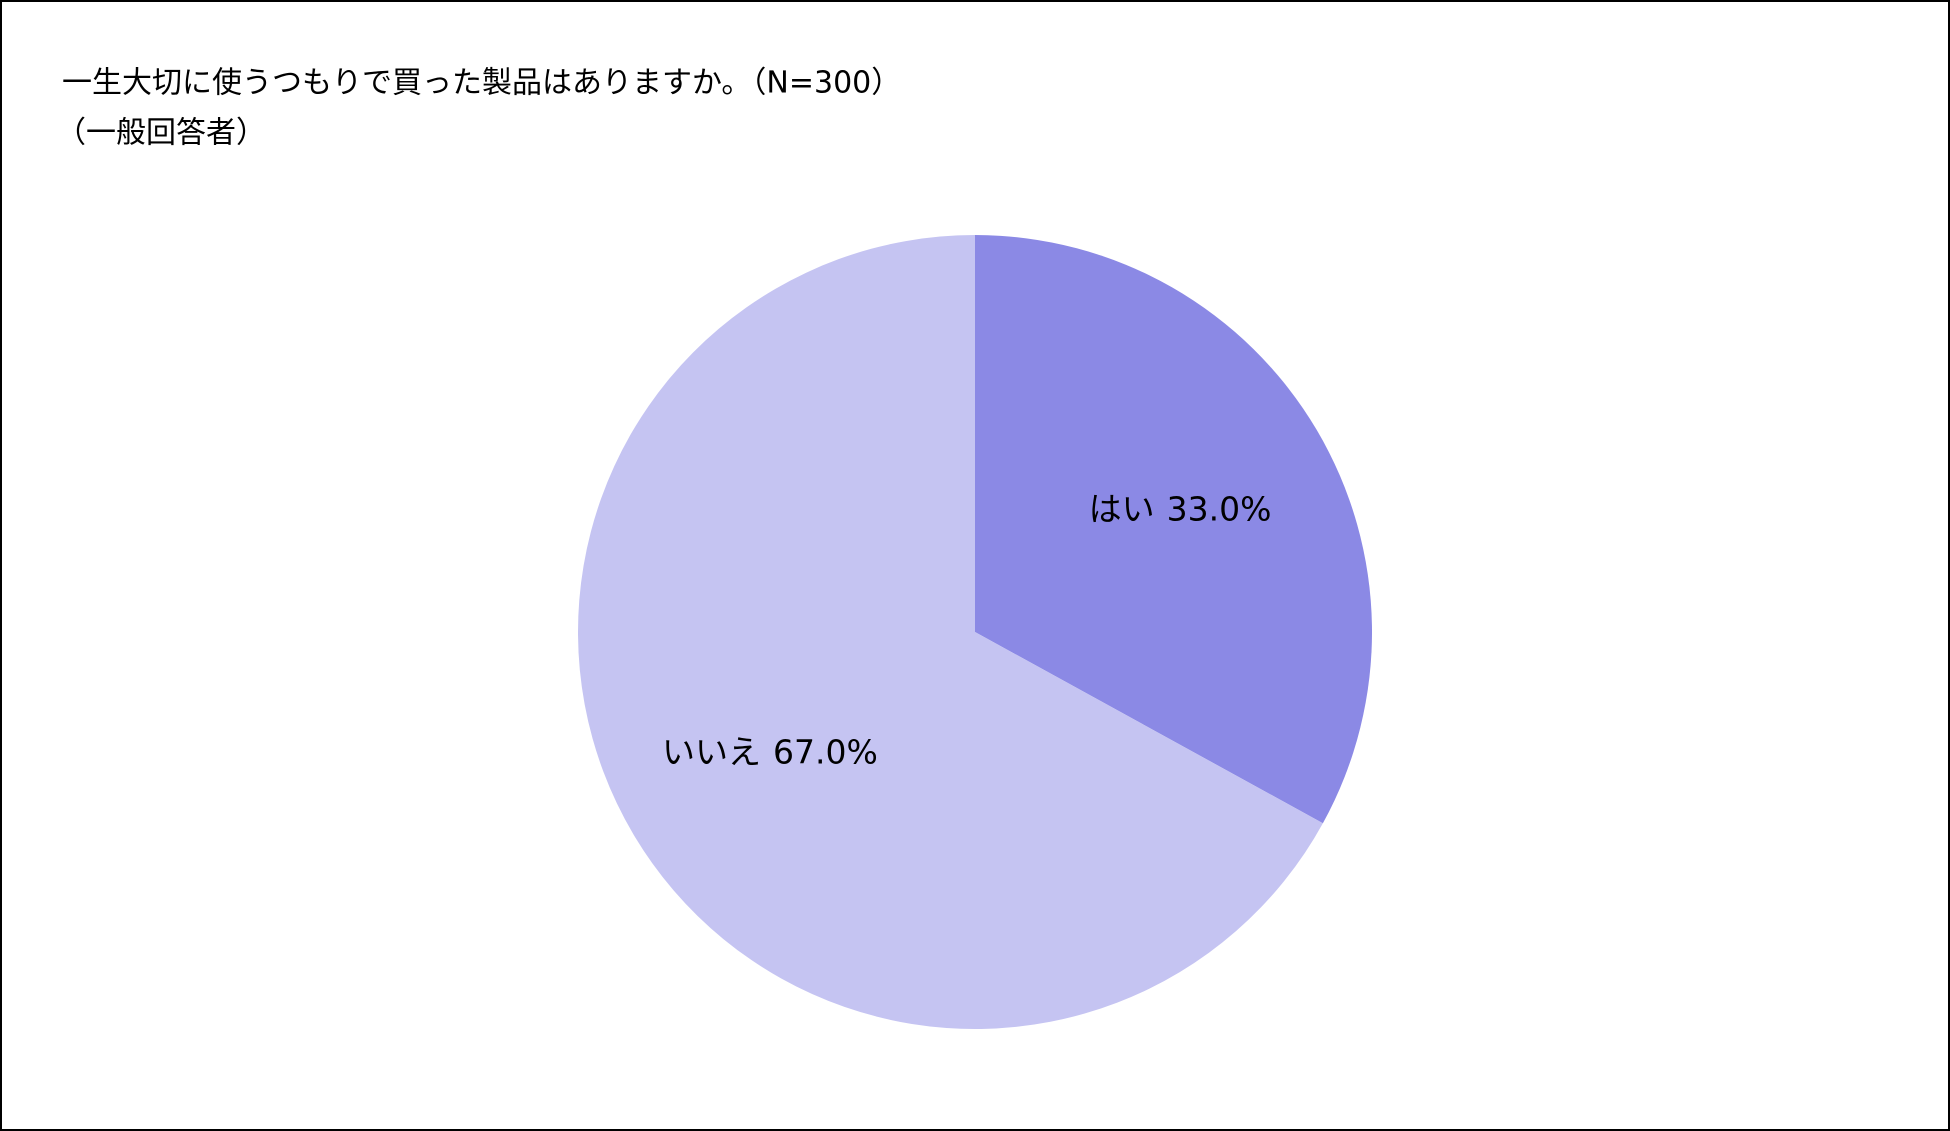 The height and width of the screenshot is (1131, 1950). What do you see at coordinates (1174, 529) in the screenshot?
I see `pie-slice` at bounding box center [1174, 529].